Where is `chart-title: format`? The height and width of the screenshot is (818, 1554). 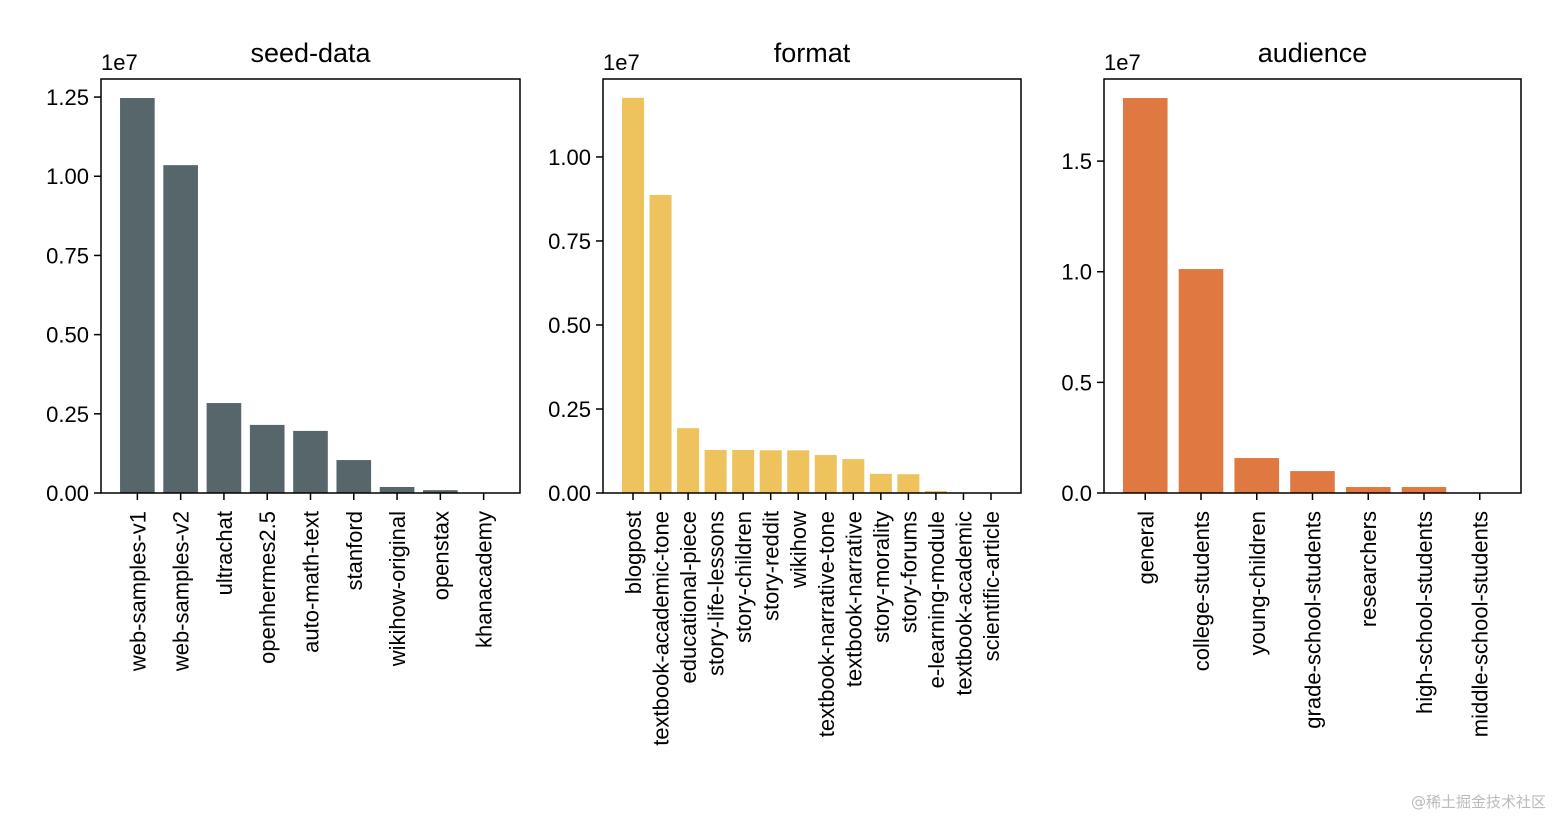 chart-title: format is located at coordinates (812, 53).